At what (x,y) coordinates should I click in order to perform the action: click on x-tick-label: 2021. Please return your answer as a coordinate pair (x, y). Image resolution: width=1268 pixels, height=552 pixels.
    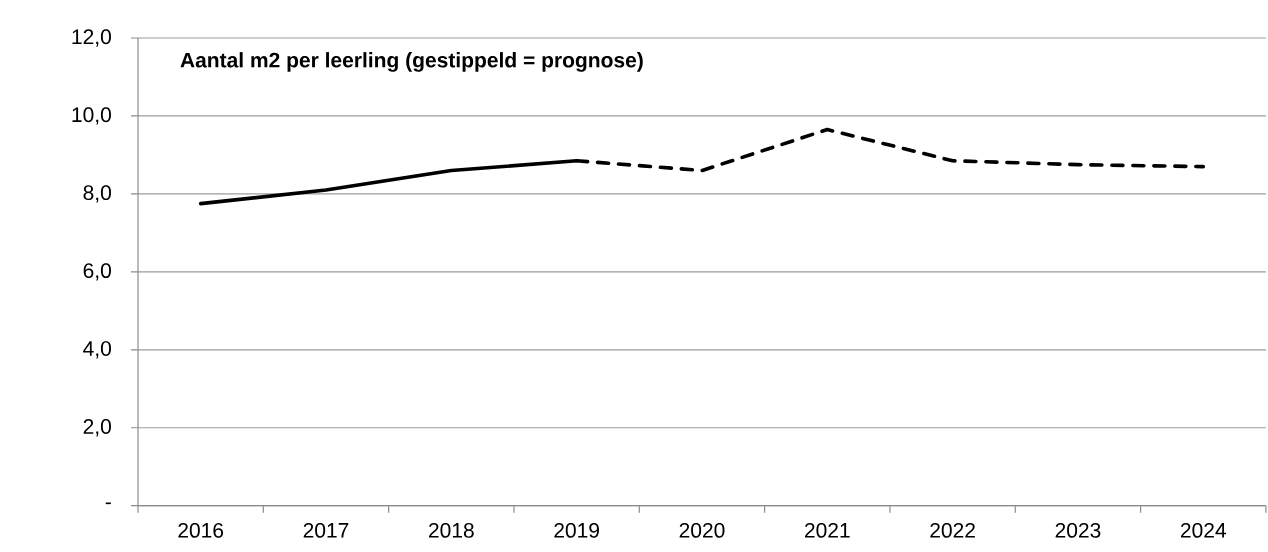
    Looking at the image, I should click on (827, 530).